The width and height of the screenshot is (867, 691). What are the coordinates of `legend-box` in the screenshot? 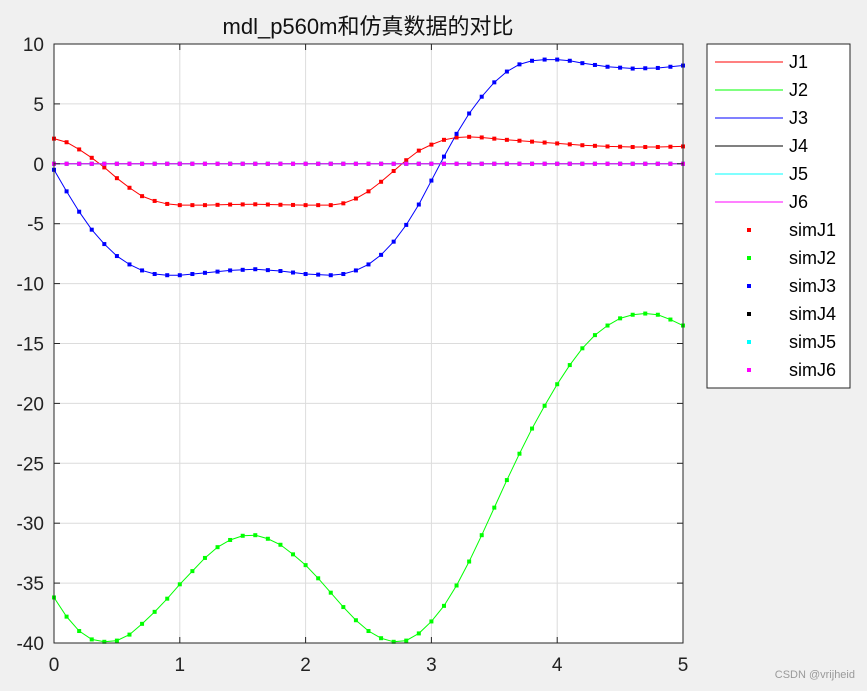 It's located at (778, 216).